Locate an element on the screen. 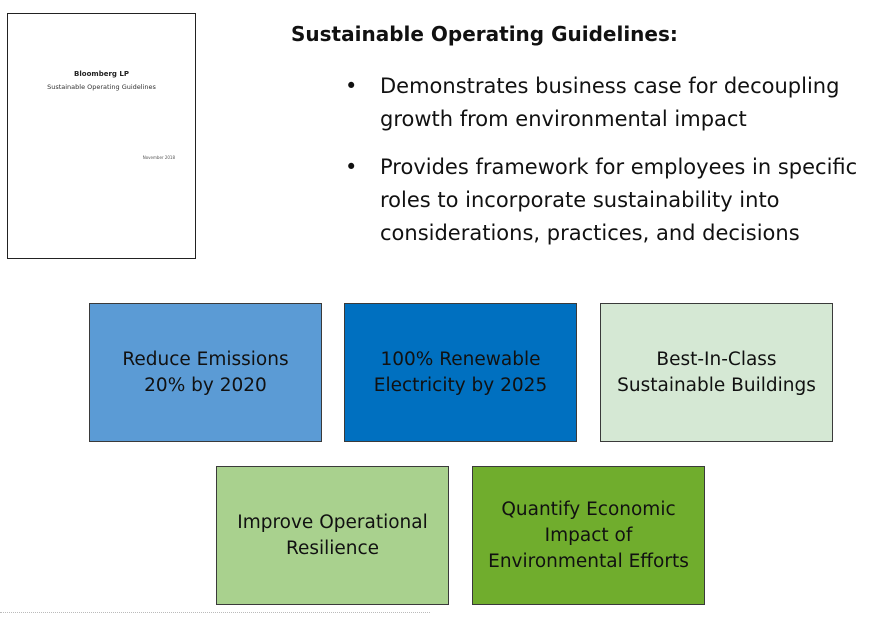  goal-label: 100% Renewable Electricity by 2025 is located at coordinates (460, 372).